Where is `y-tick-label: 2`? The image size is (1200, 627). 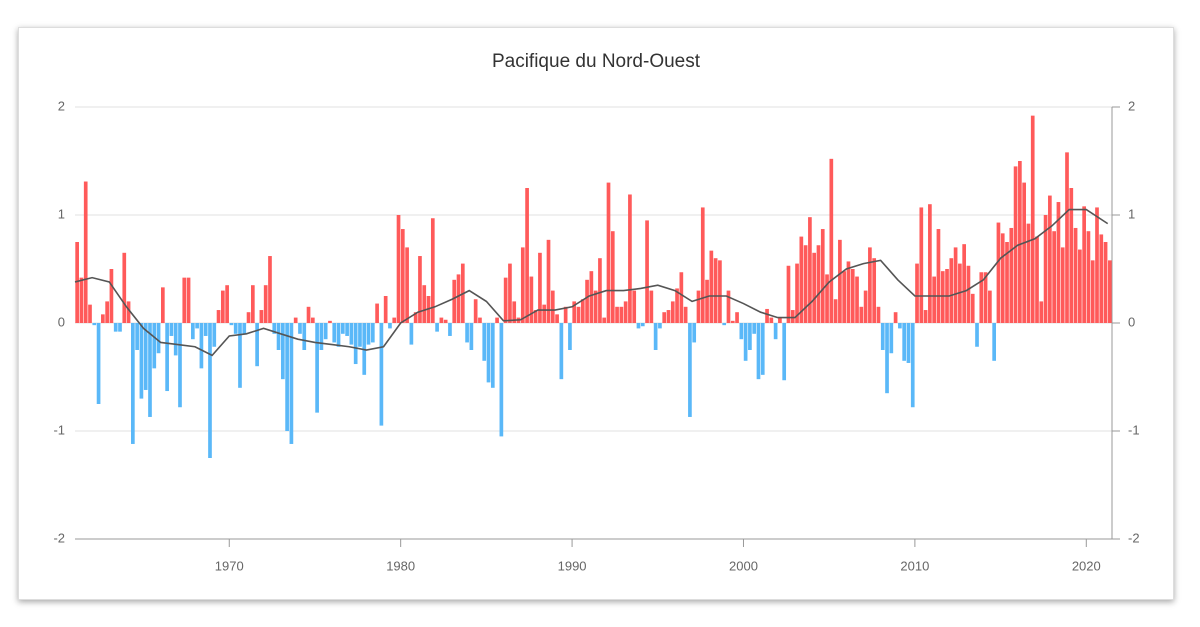 y-tick-label: 2 is located at coordinates (61, 105).